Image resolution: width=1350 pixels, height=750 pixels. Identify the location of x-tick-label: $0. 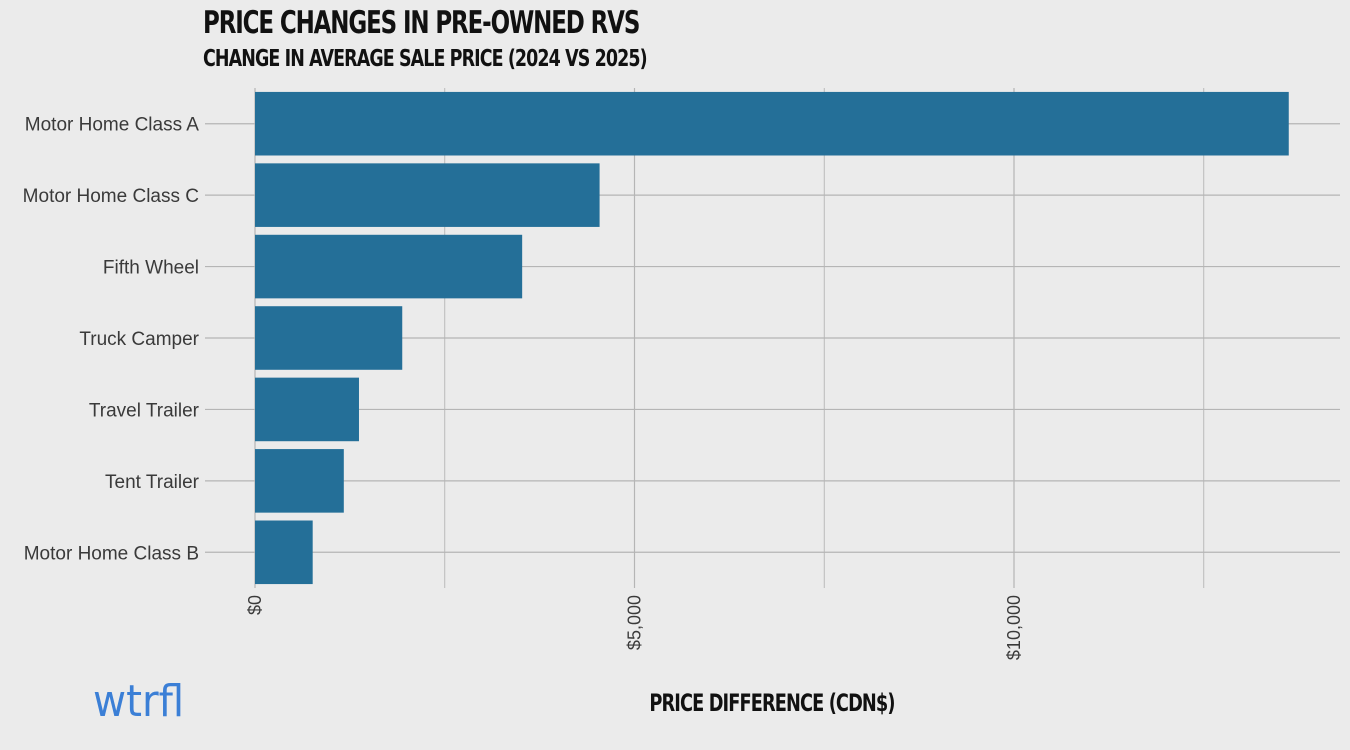
(255, 605).